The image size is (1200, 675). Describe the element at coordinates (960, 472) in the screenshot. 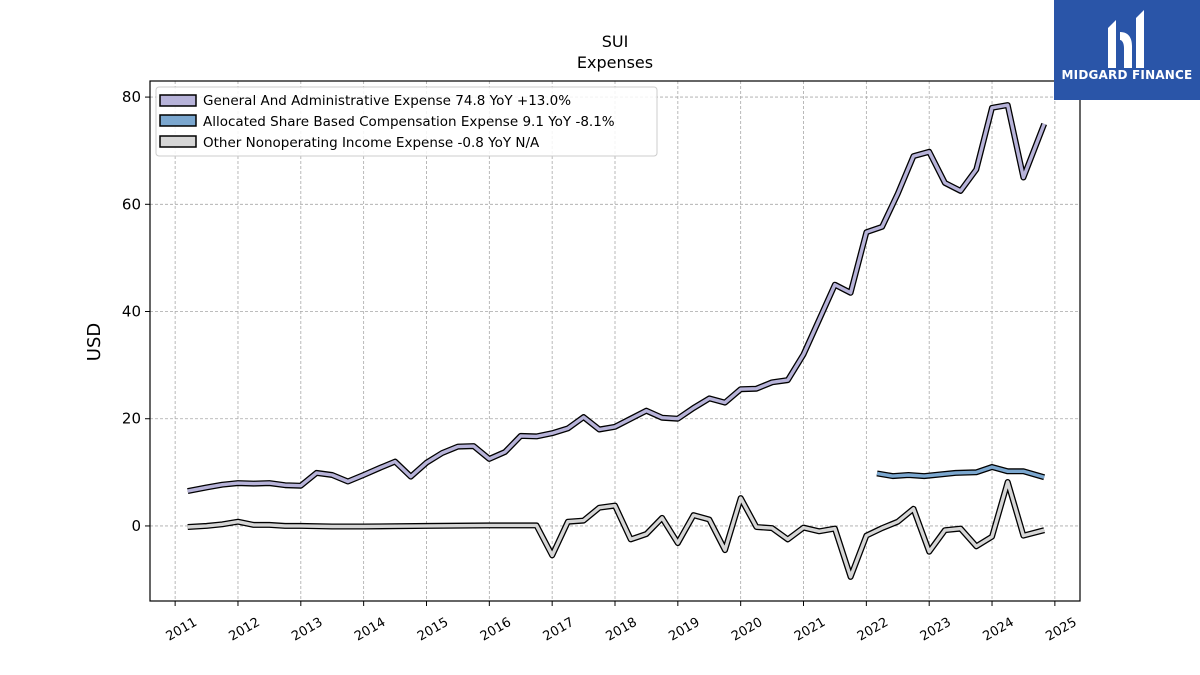

I see `series-line-allocated-share-based-compensation-expense` at that location.